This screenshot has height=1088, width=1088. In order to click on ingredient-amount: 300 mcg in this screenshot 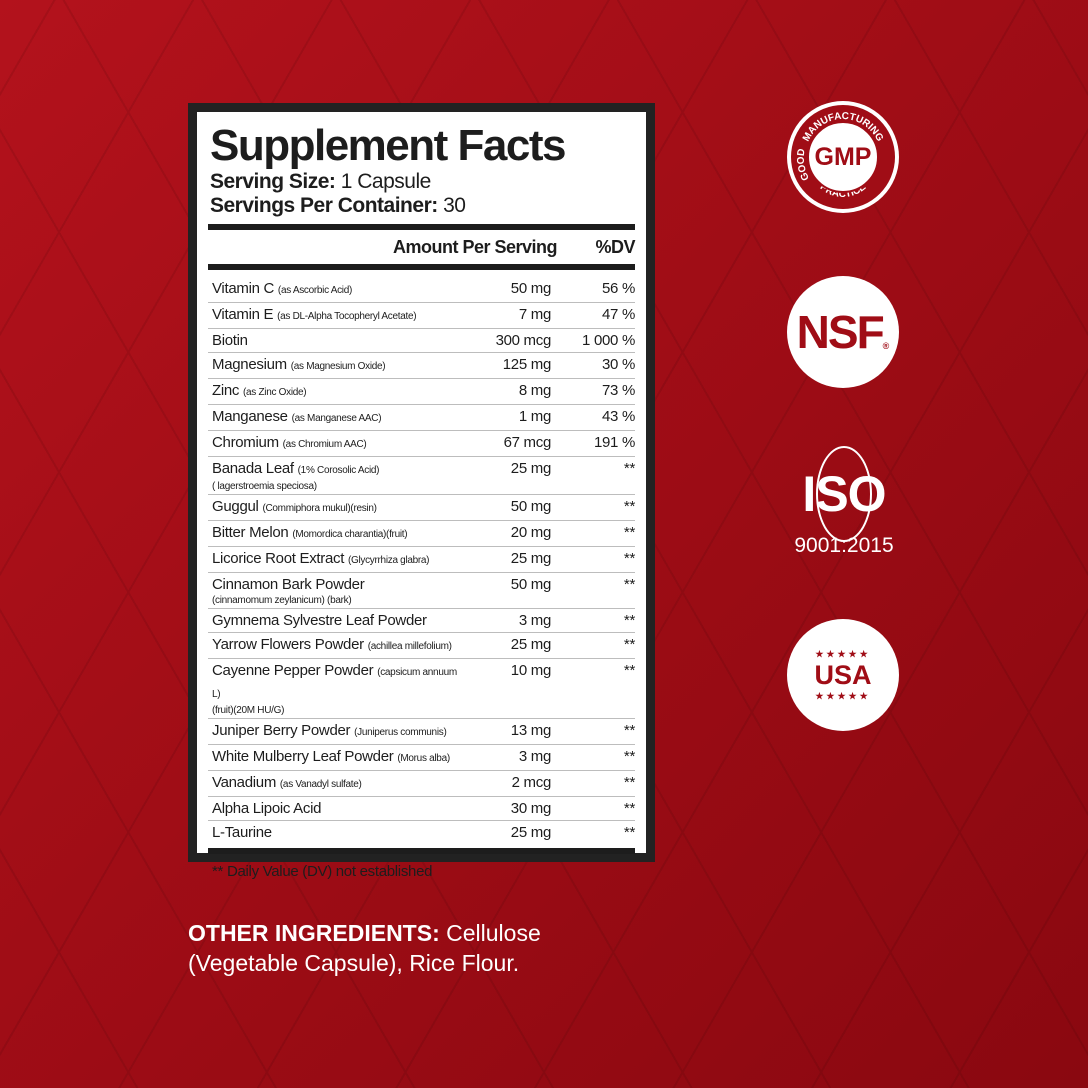, I will do `click(523, 340)`.